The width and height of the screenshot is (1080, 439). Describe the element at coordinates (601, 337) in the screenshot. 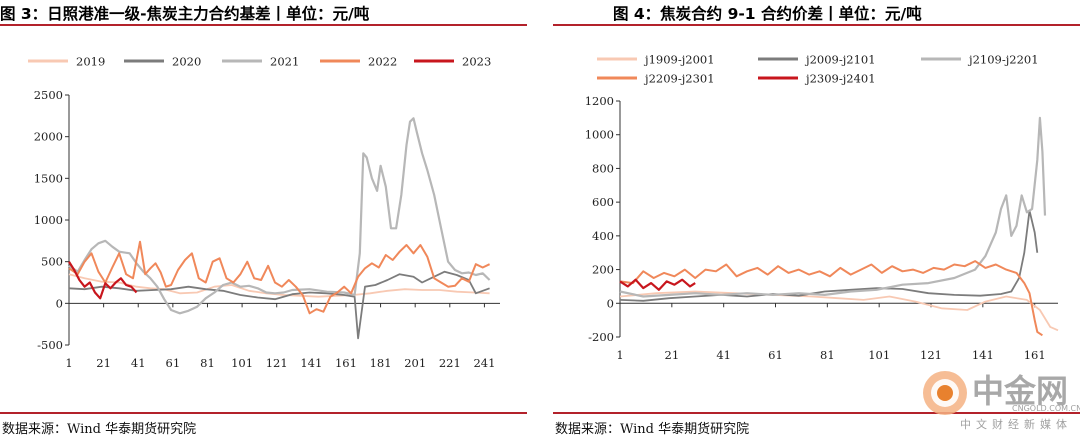

I see `y-tick-label: -200` at that location.